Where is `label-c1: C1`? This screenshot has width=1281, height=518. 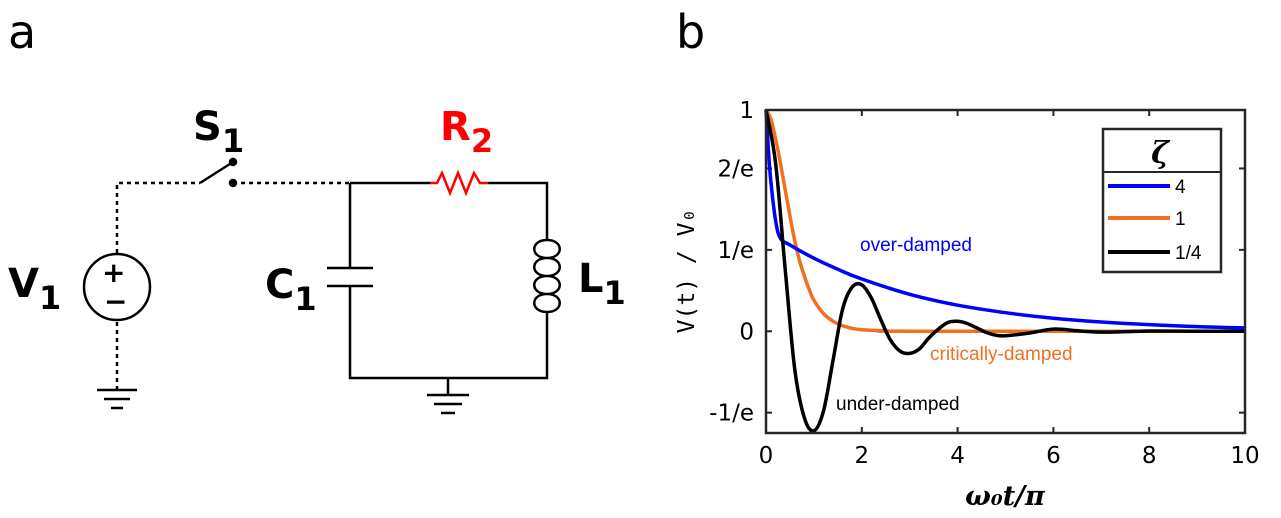 label-c1: C1 is located at coordinates (291, 290).